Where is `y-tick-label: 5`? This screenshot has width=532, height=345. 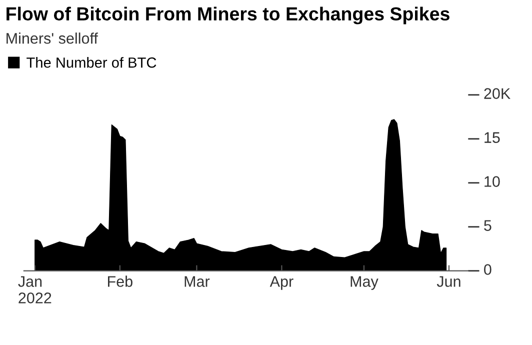 y-tick-label: 5 is located at coordinates (488, 225).